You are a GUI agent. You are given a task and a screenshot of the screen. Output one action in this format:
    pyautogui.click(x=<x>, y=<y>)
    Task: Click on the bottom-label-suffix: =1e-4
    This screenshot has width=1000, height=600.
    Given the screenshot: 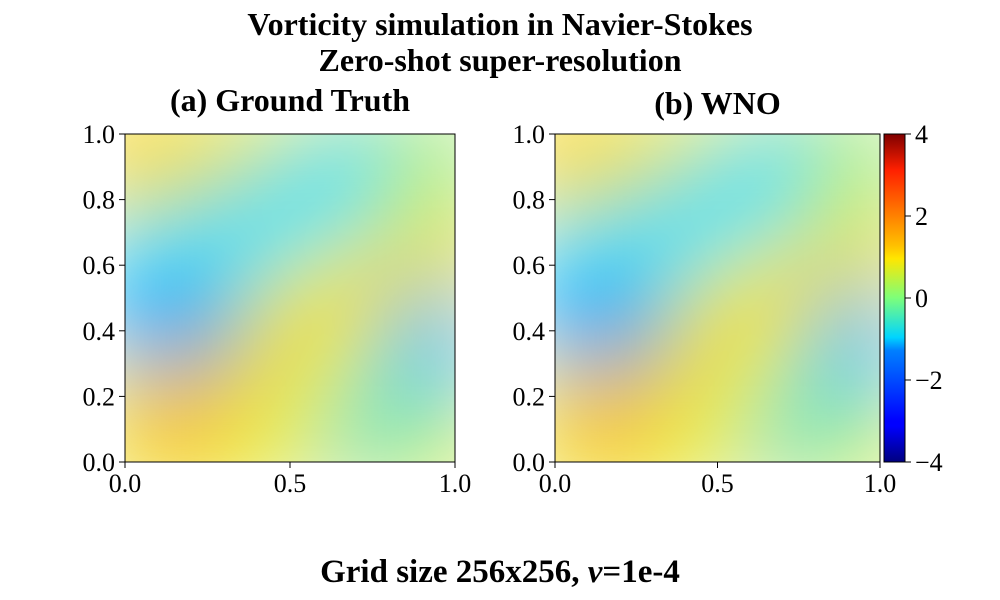 What is the action you would take?
    pyautogui.click(x=641, y=572)
    